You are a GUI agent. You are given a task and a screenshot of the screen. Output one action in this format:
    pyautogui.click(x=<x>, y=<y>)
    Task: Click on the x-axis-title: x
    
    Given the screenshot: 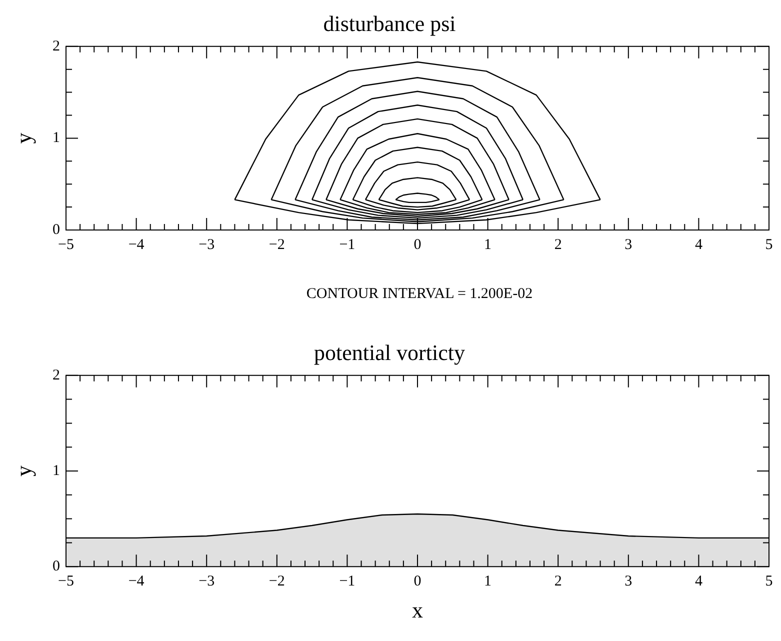 What is the action you would take?
    pyautogui.click(x=417, y=610)
    